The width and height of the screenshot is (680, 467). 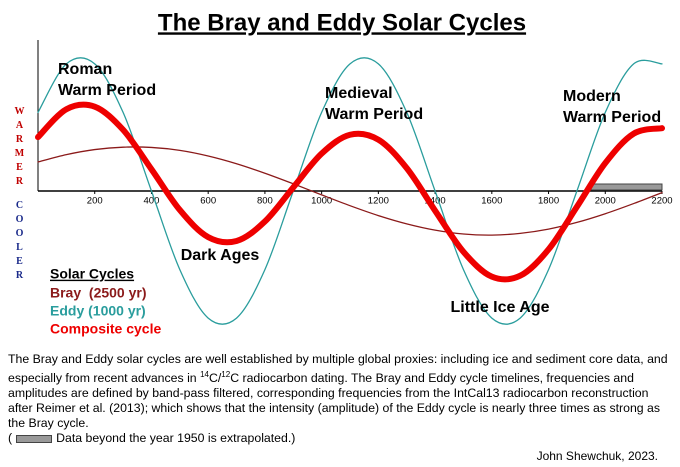 I want to click on x-tick-label: 1000, so click(x=321, y=201).